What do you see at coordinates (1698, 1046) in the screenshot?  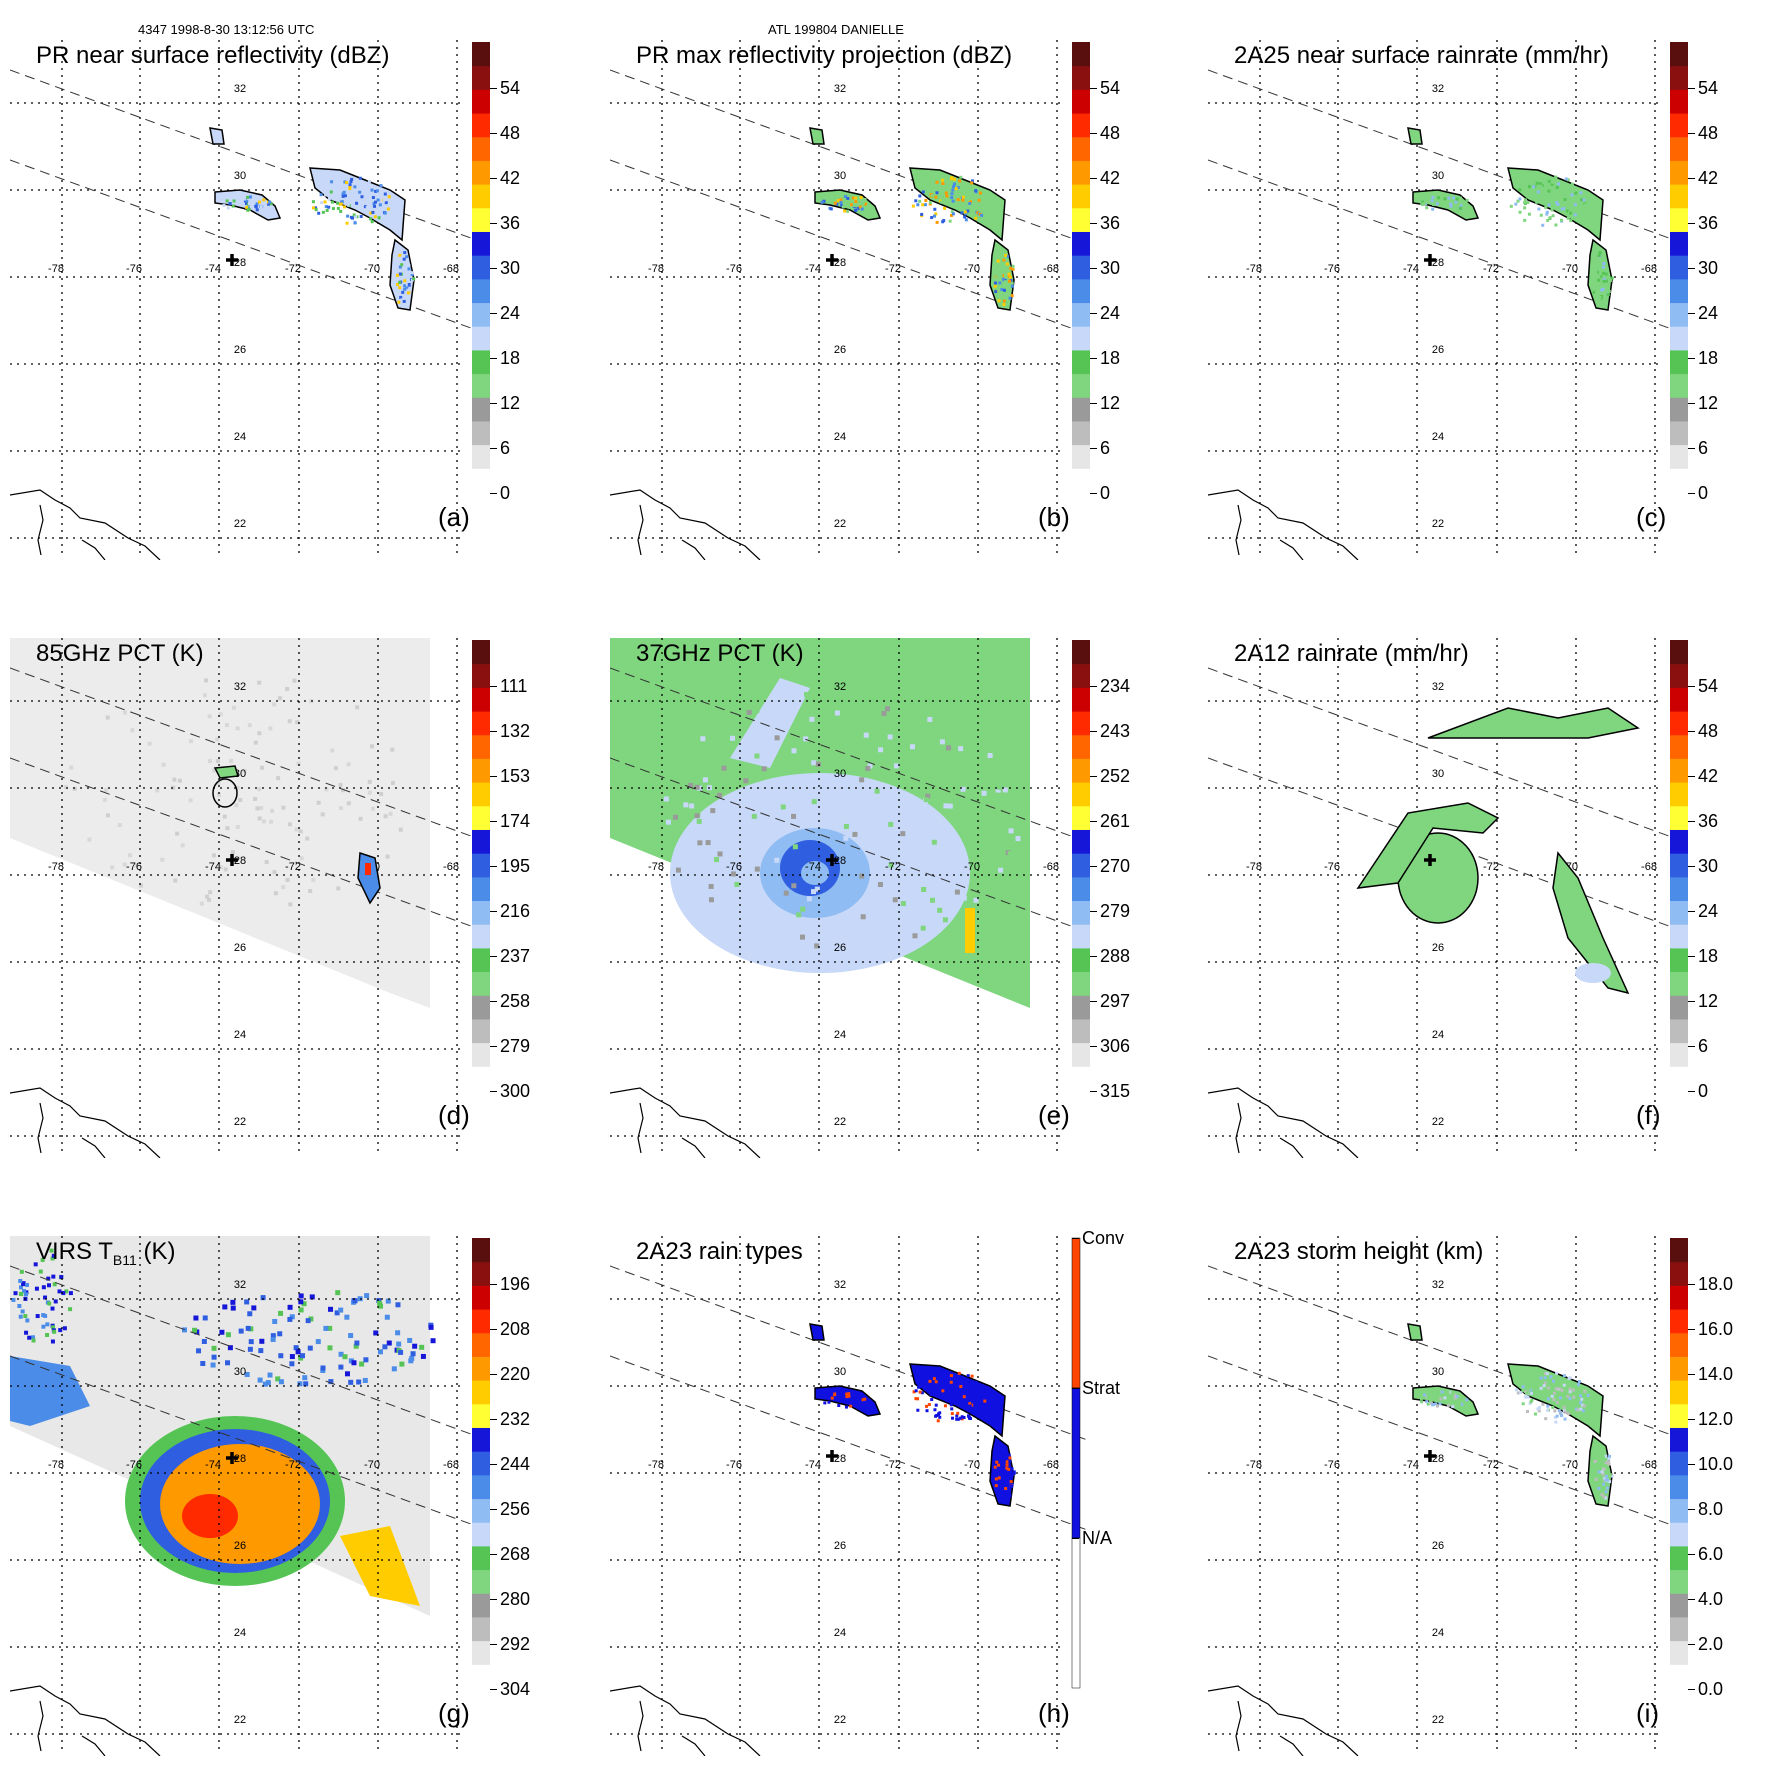 I see `colorbar-tick-label: 6` at bounding box center [1698, 1046].